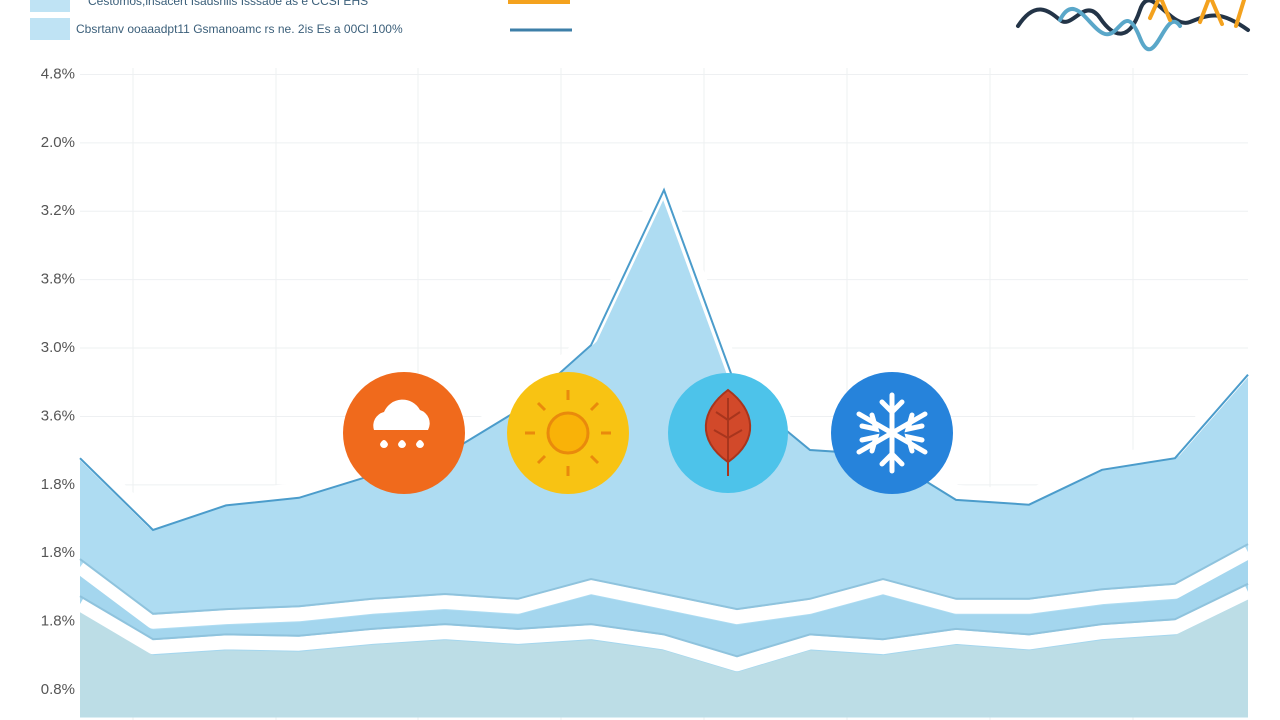 This screenshot has height=720, width=1280. What do you see at coordinates (58, 142) in the screenshot?
I see `y-tick-label: 2.0%` at bounding box center [58, 142].